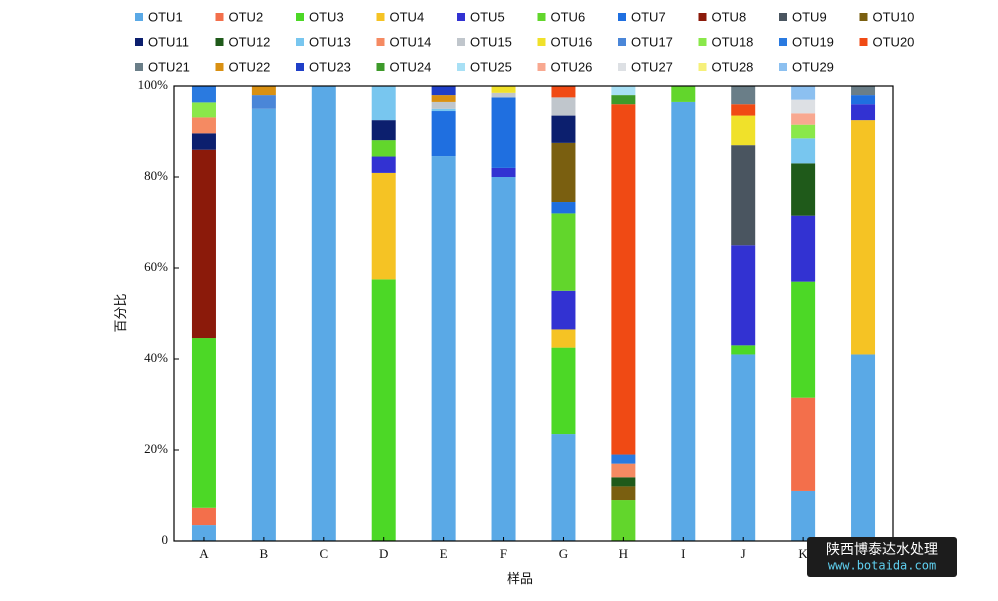 This screenshot has height=601, width=998. What do you see at coordinates (407, 16) in the screenshot?
I see `legend-label: OTU4` at bounding box center [407, 16].